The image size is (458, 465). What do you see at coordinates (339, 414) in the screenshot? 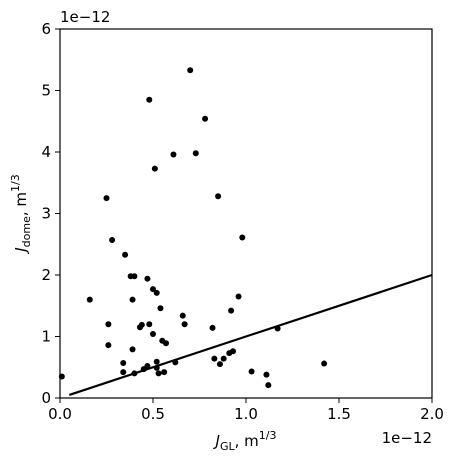
I see `x-tick-label: 1.5` at bounding box center [339, 414].